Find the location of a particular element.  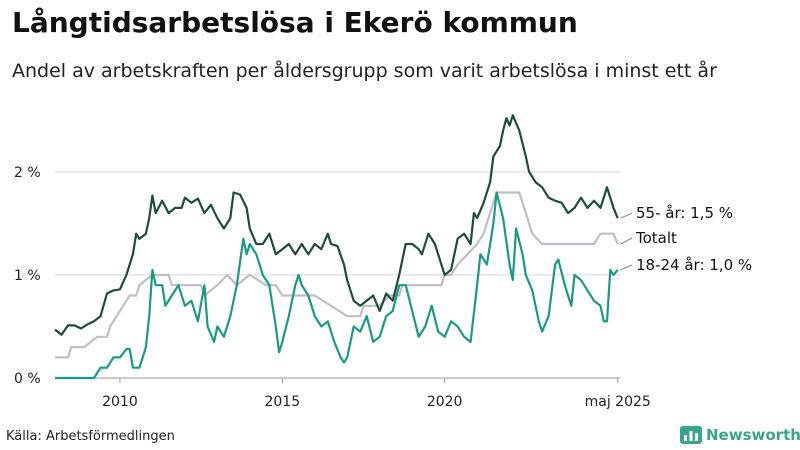

brand-logo: Newsworthy is located at coordinates (740, 435).